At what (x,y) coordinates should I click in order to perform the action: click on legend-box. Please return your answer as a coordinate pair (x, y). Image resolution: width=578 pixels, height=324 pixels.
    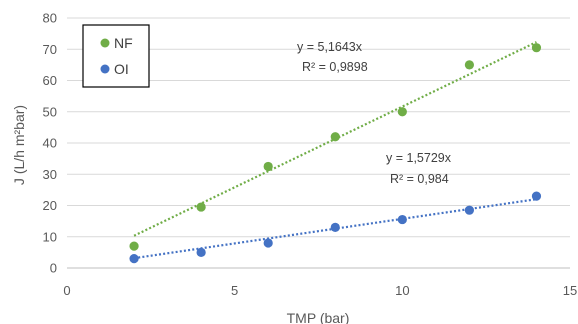
    Looking at the image, I should click on (116, 56).